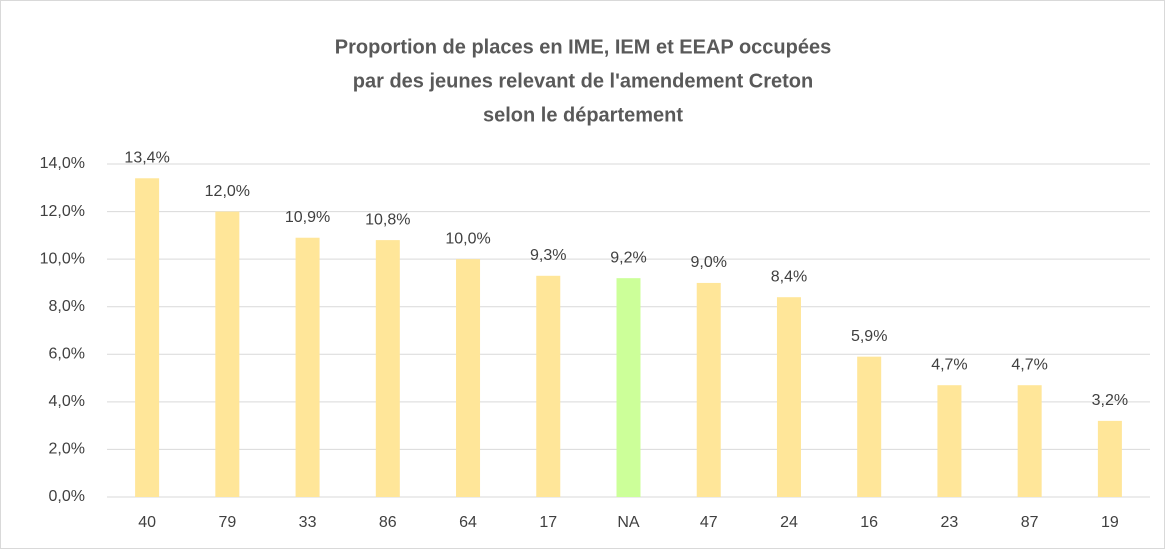 This screenshot has width=1165, height=549. Describe the element at coordinates (307, 217) in the screenshot. I see `value-label: 10,9%` at that location.